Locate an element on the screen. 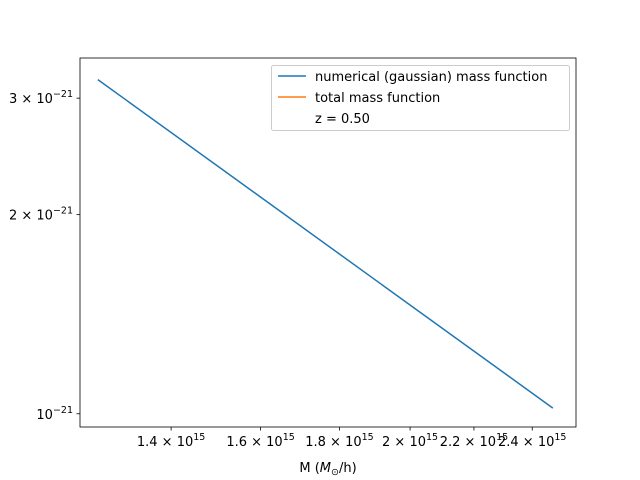 The height and width of the screenshot is (480, 640). legend-box is located at coordinates (420, 98).